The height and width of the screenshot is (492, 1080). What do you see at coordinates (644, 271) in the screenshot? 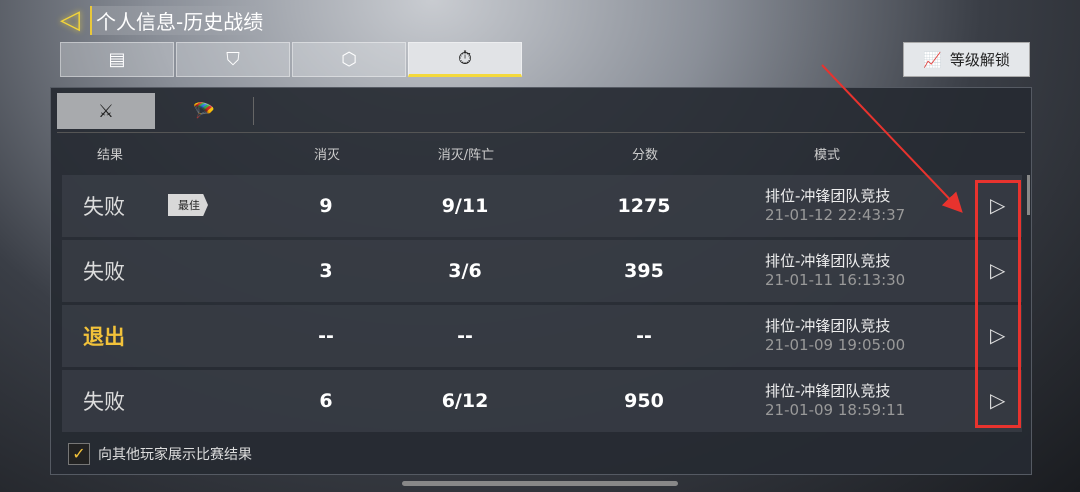
I see `score-value: 395` at bounding box center [644, 271].